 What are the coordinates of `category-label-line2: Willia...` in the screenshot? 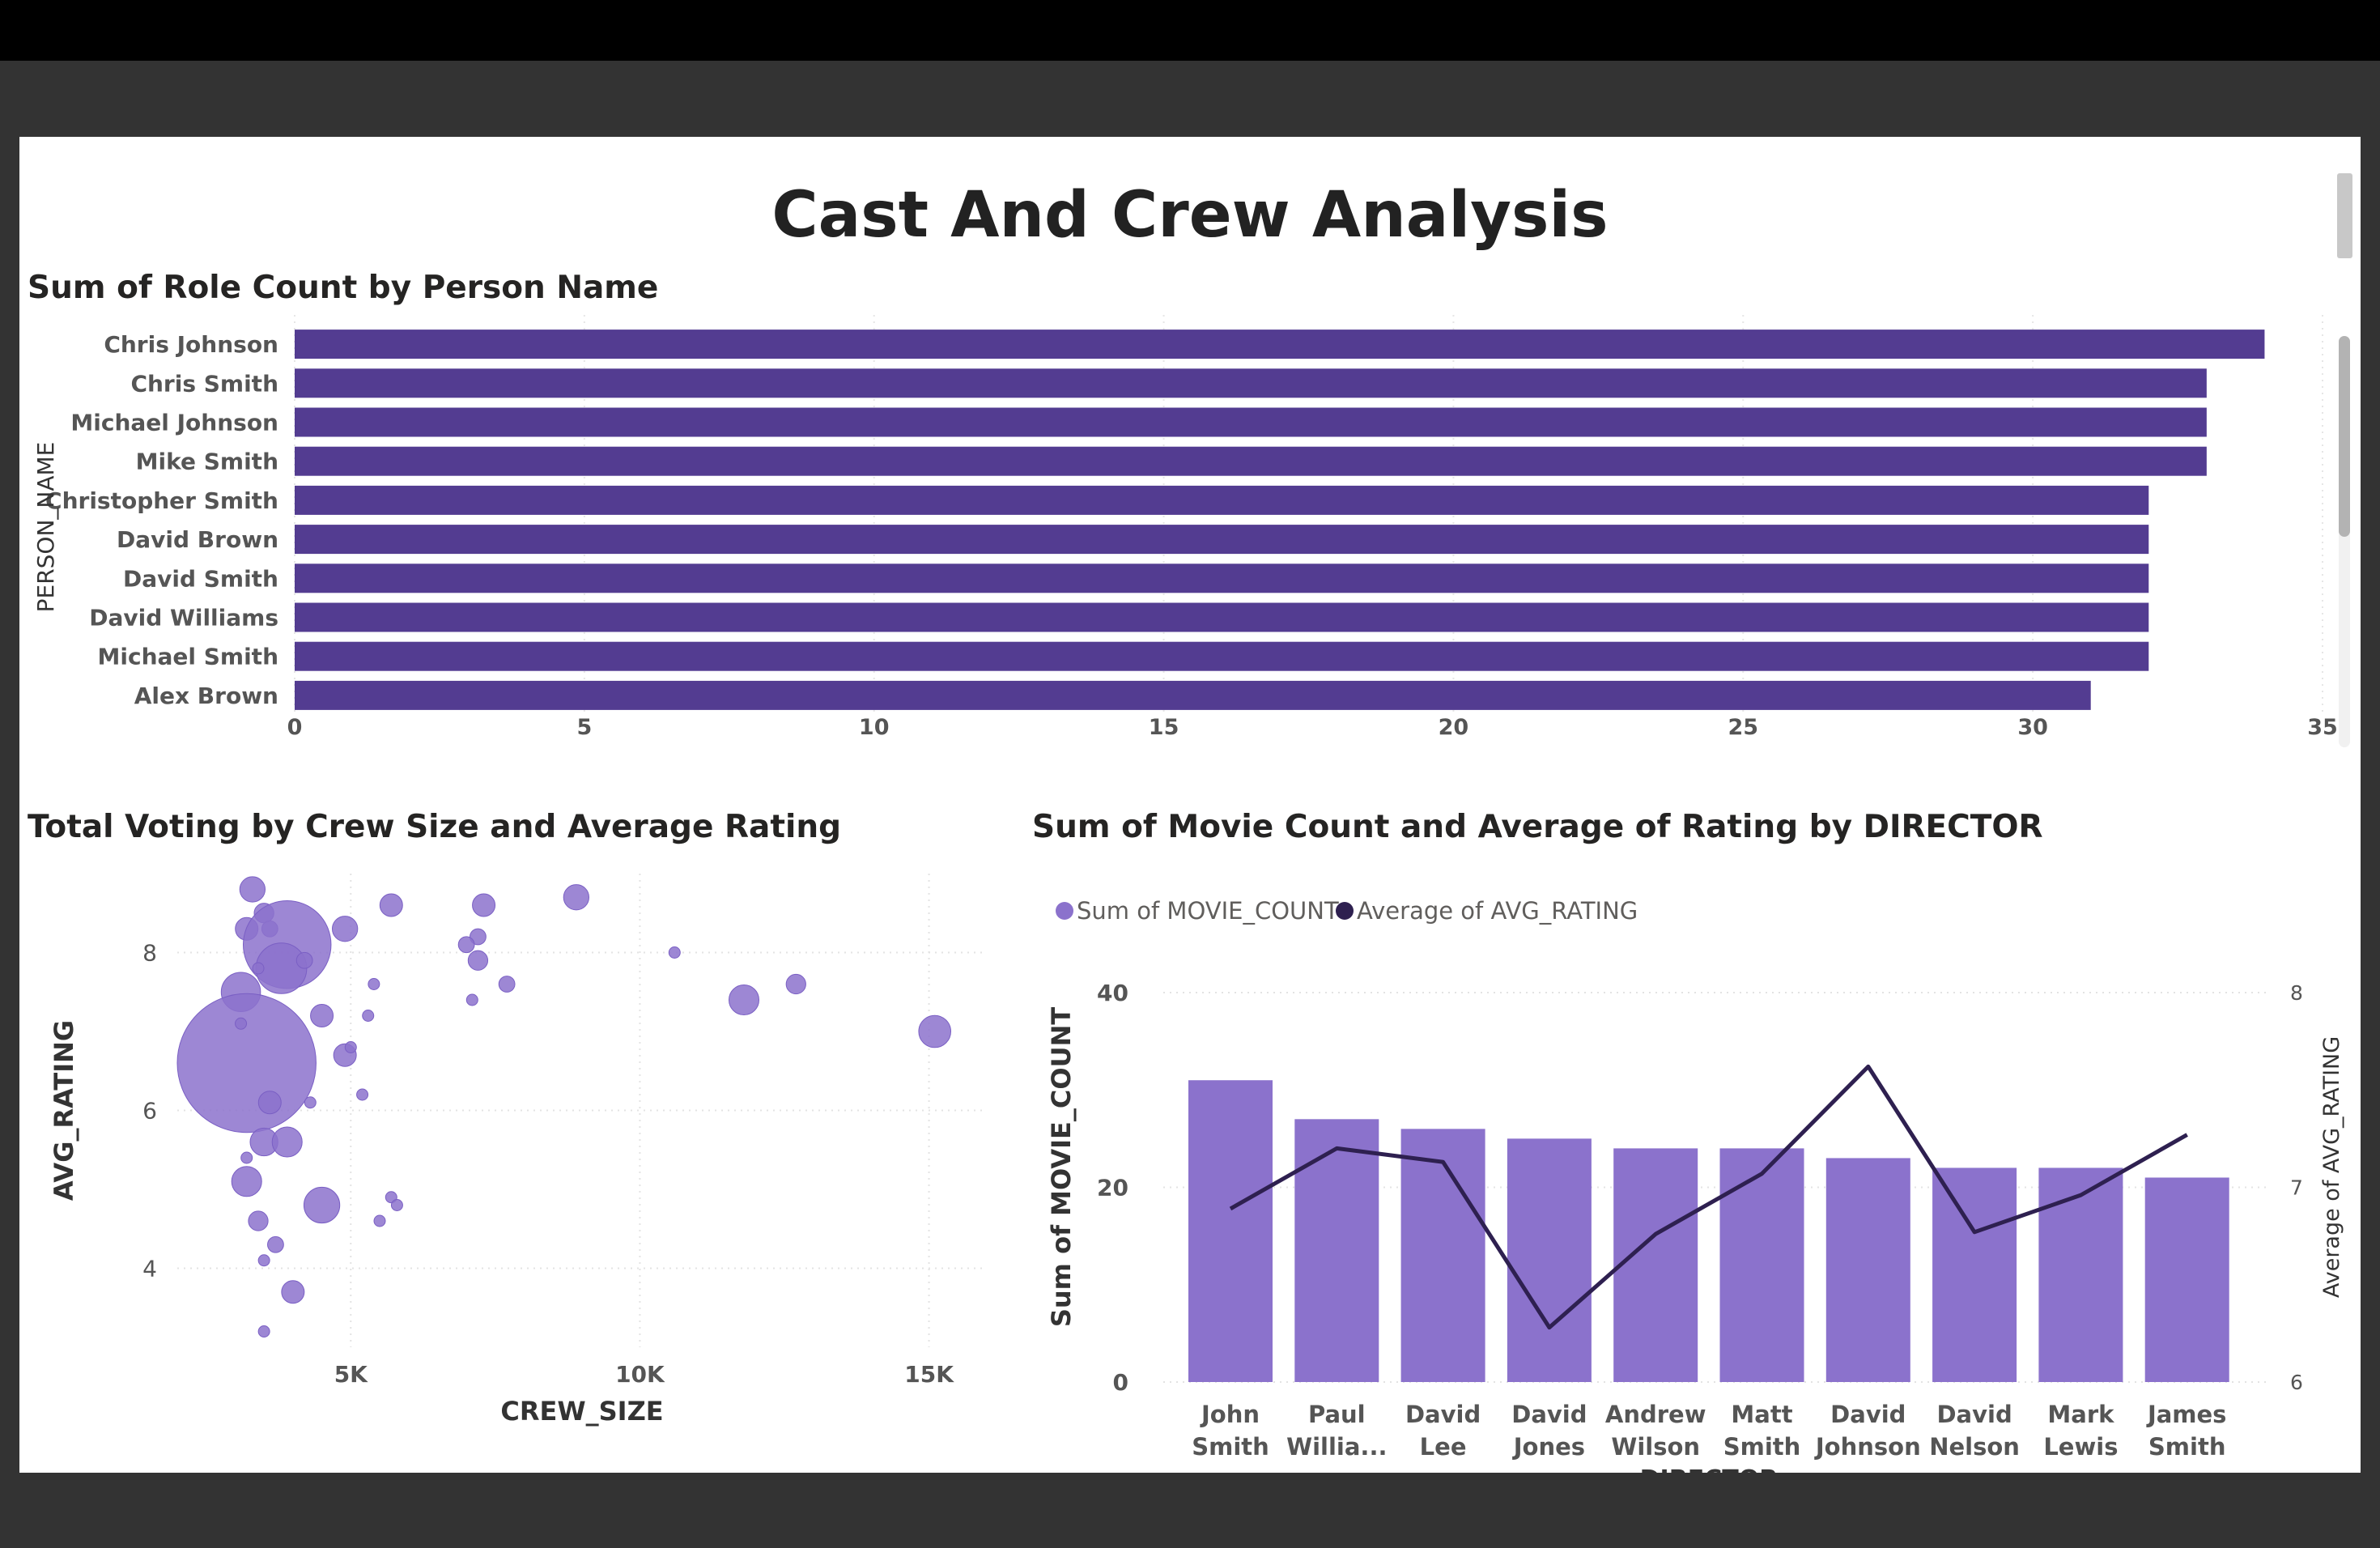 It's located at (1336, 1447).